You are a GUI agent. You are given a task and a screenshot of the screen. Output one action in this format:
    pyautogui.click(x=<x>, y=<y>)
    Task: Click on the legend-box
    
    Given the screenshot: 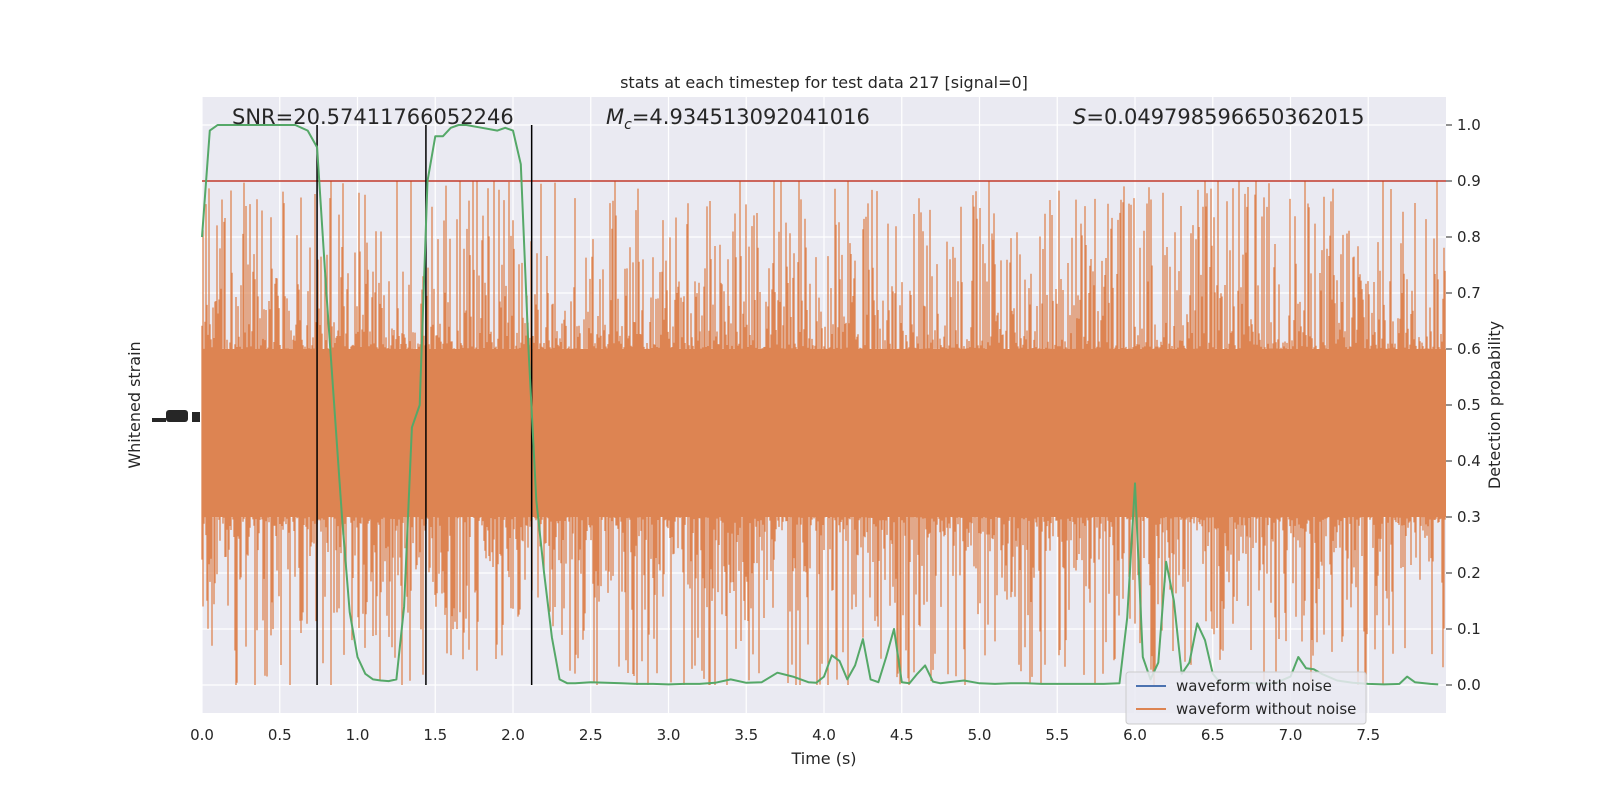 What is the action you would take?
    pyautogui.click(x=1246, y=698)
    